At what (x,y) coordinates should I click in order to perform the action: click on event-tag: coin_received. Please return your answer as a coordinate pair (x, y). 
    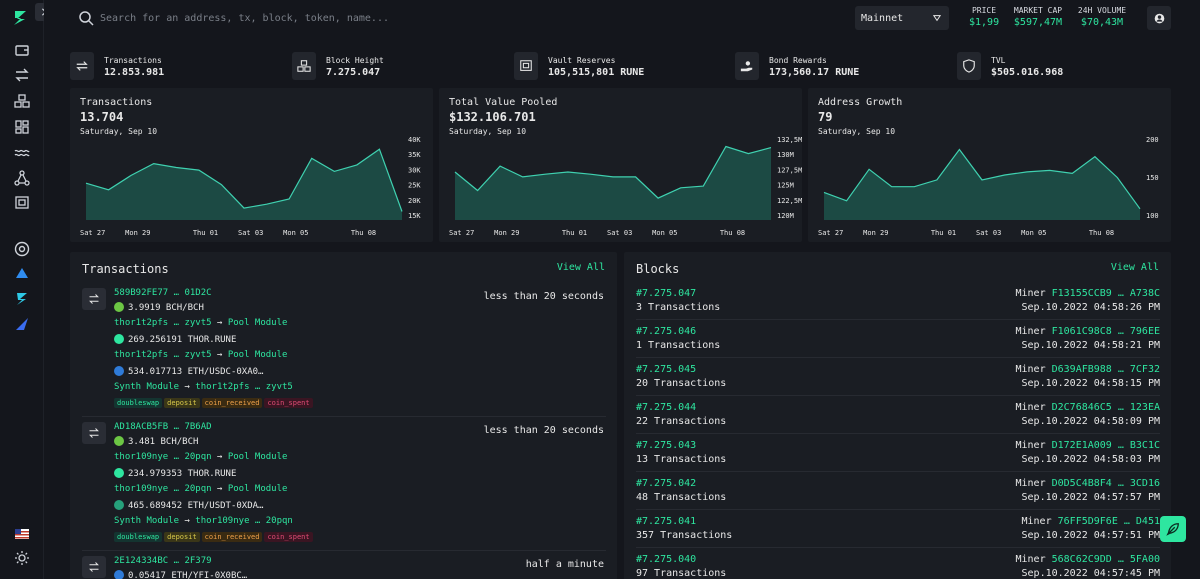
    Looking at the image, I should click on (232, 403).